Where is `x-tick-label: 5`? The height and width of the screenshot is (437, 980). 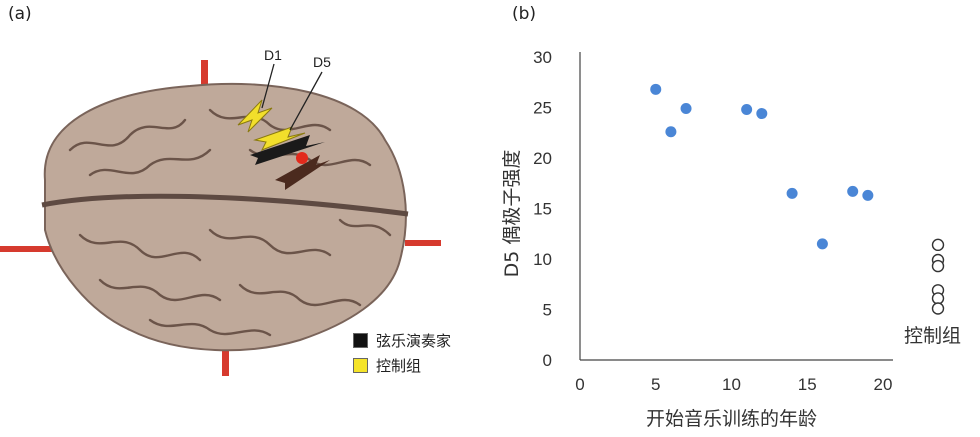
x-tick-label: 5 is located at coordinates (655, 384).